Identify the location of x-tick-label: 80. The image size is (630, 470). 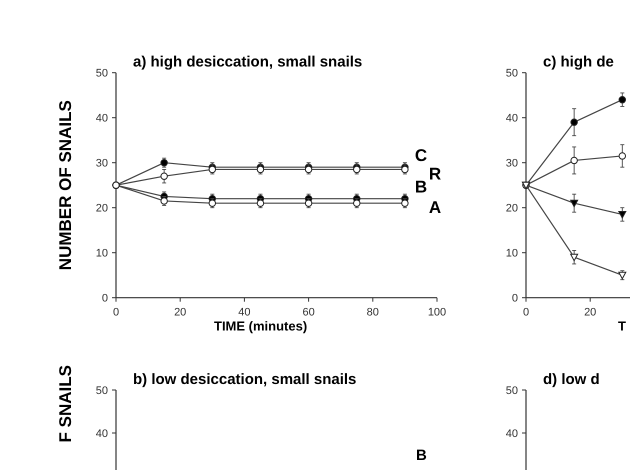
(372, 312).